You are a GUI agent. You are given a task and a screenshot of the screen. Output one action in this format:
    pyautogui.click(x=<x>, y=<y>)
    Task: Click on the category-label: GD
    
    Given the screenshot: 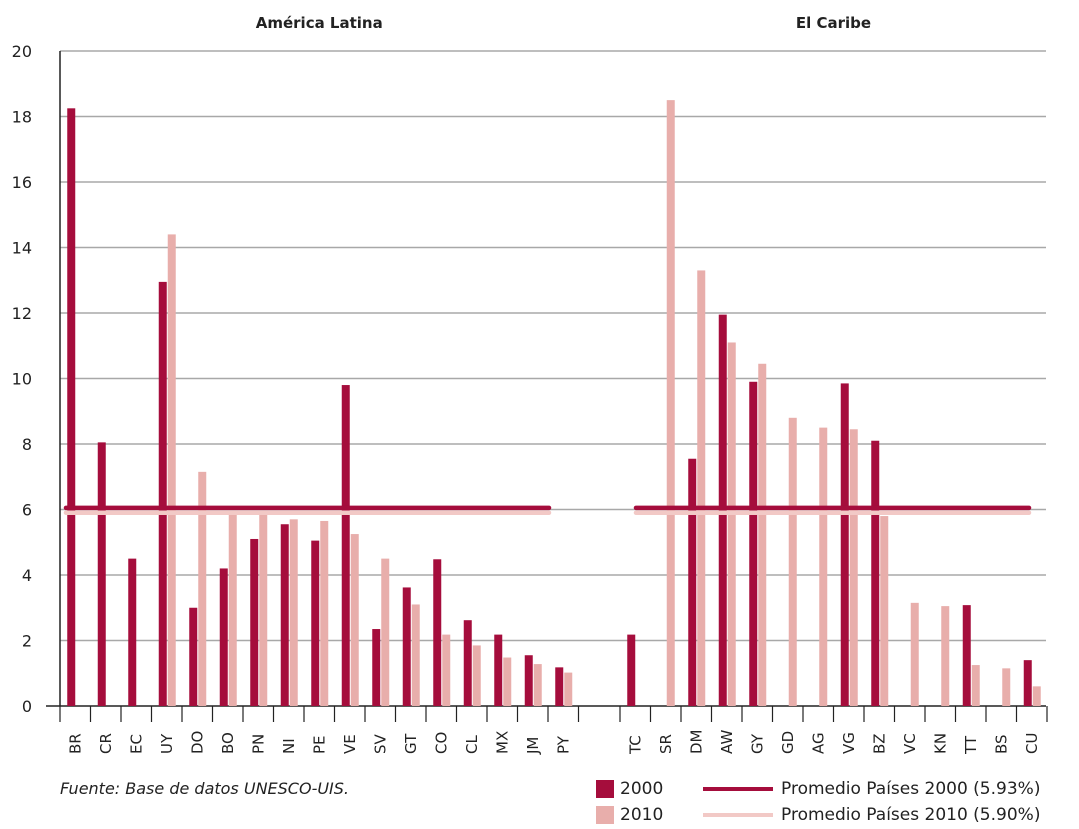 What is the action you would take?
    pyautogui.click(x=788, y=742)
    